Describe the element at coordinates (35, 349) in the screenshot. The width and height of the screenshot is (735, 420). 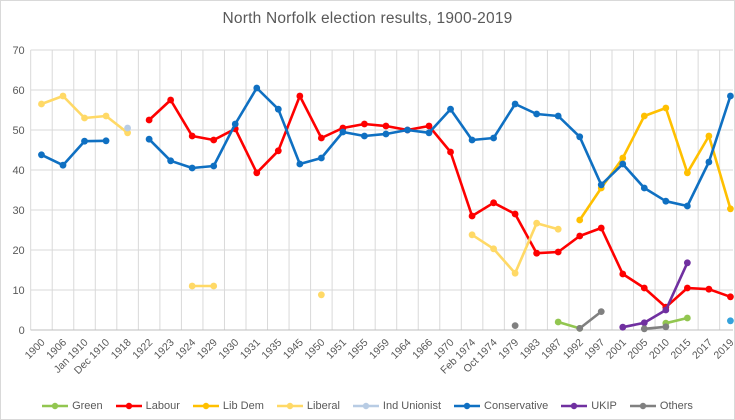
I see `svg-text: 1900` at that location.